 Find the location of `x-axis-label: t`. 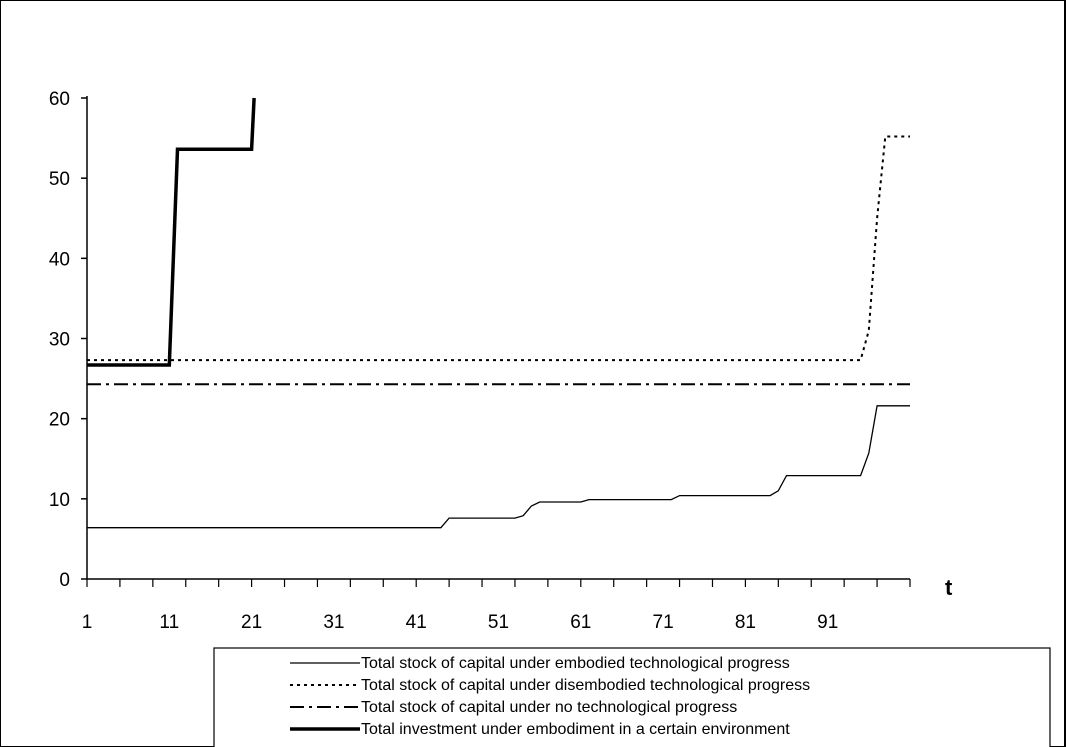

x-axis-label: t is located at coordinates (949, 587).